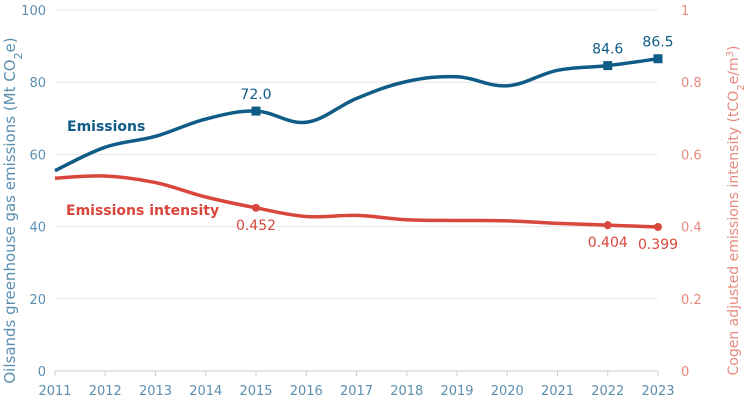 The height and width of the screenshot is (402, 750). I want to click on left-axis-title-main: Oilsands greenhouse gas emissions (Mt CO, so click(10, 221).